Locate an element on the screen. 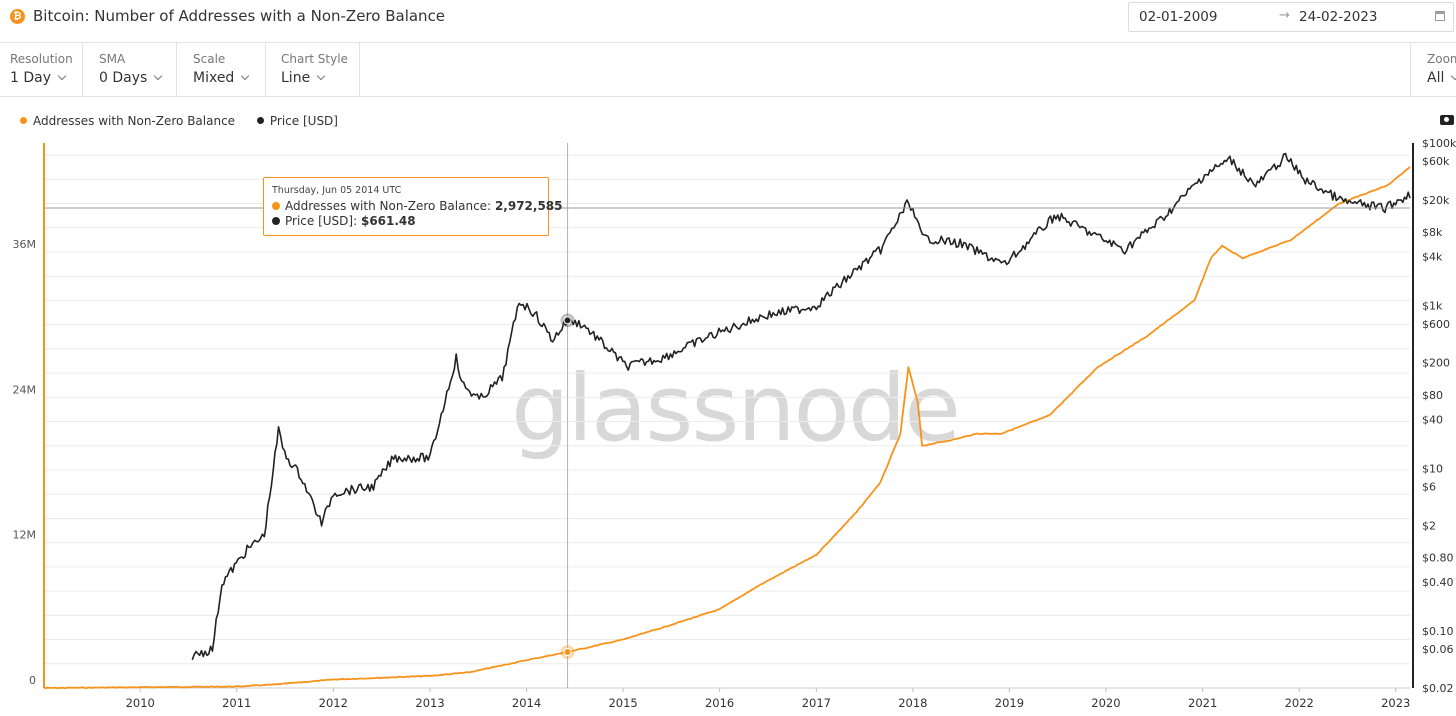 This screenshot has height=716, width=1456. bitcoin-icon: ₿ is located at coordinates (17, 16).